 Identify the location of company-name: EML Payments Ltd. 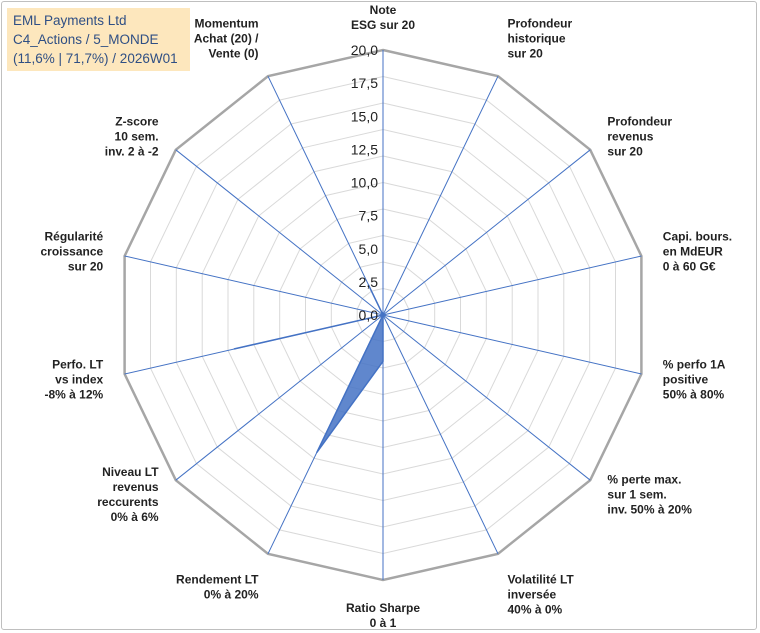
(70, 20).